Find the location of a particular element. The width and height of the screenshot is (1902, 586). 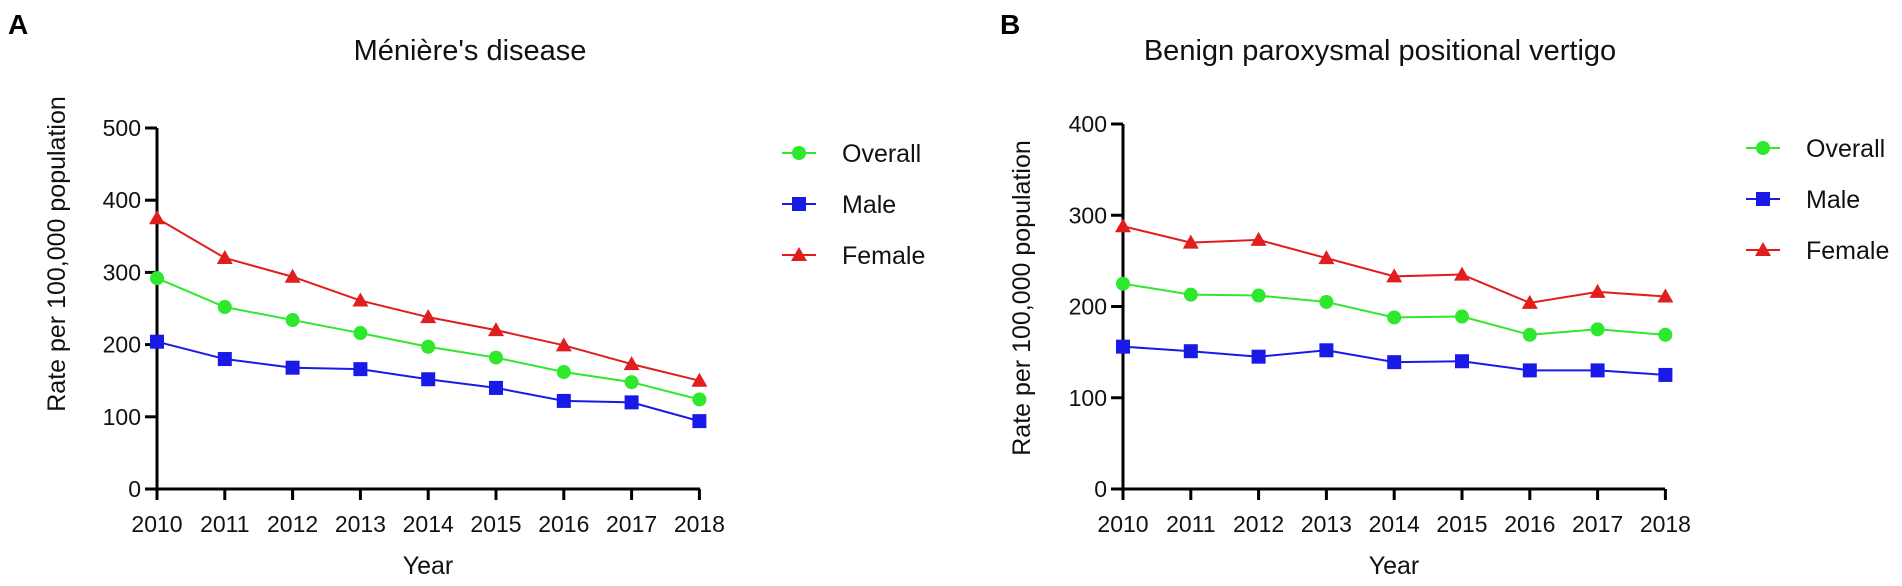

x-tick-label: 2016 is located at coordinates (563, 524).